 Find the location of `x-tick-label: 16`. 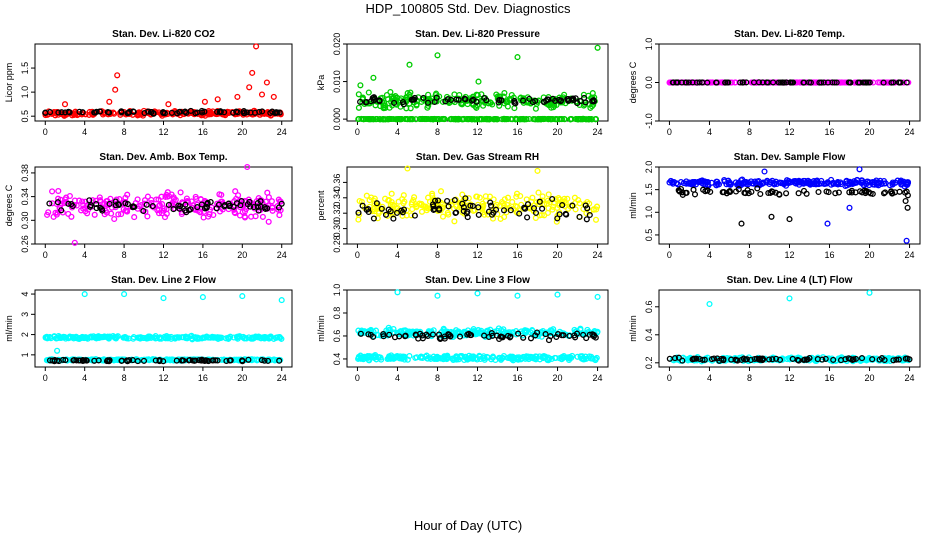

x-tick-label: 16 is located at coordinates (830, 132).